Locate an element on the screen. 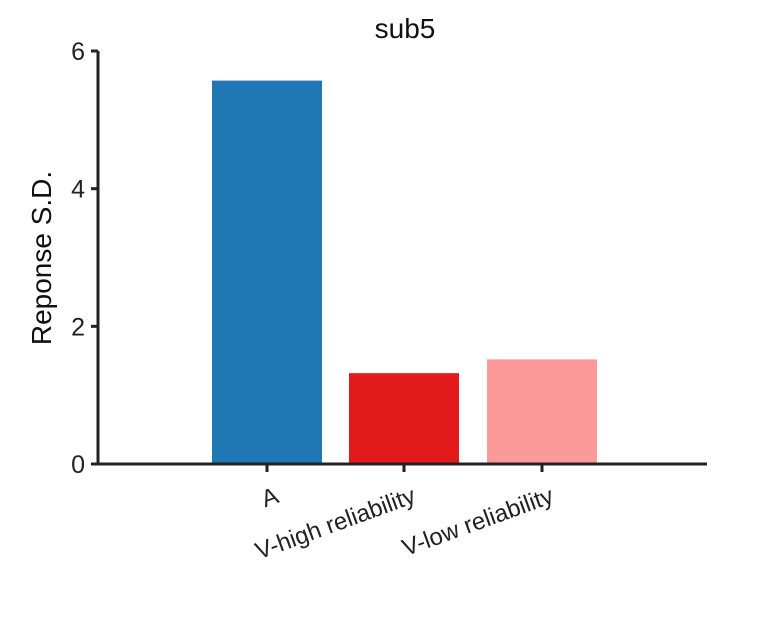 The image size is (781, 625). x-tick-label-0: A is located at coordinates (270, 497).